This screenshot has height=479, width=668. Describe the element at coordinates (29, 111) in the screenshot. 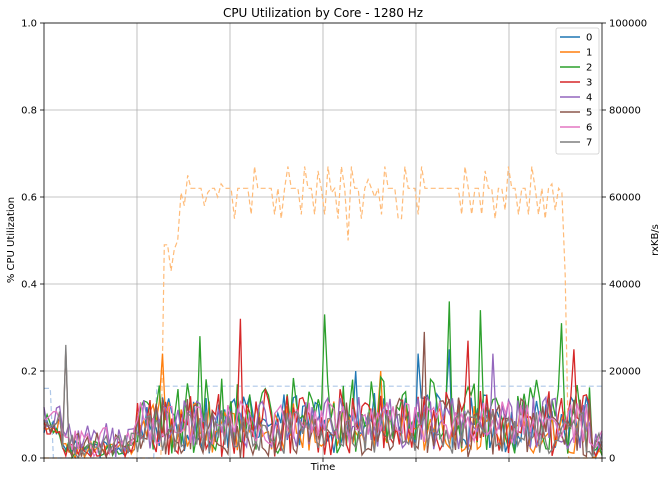

I see `y-tick-label: 0.8` at that location.